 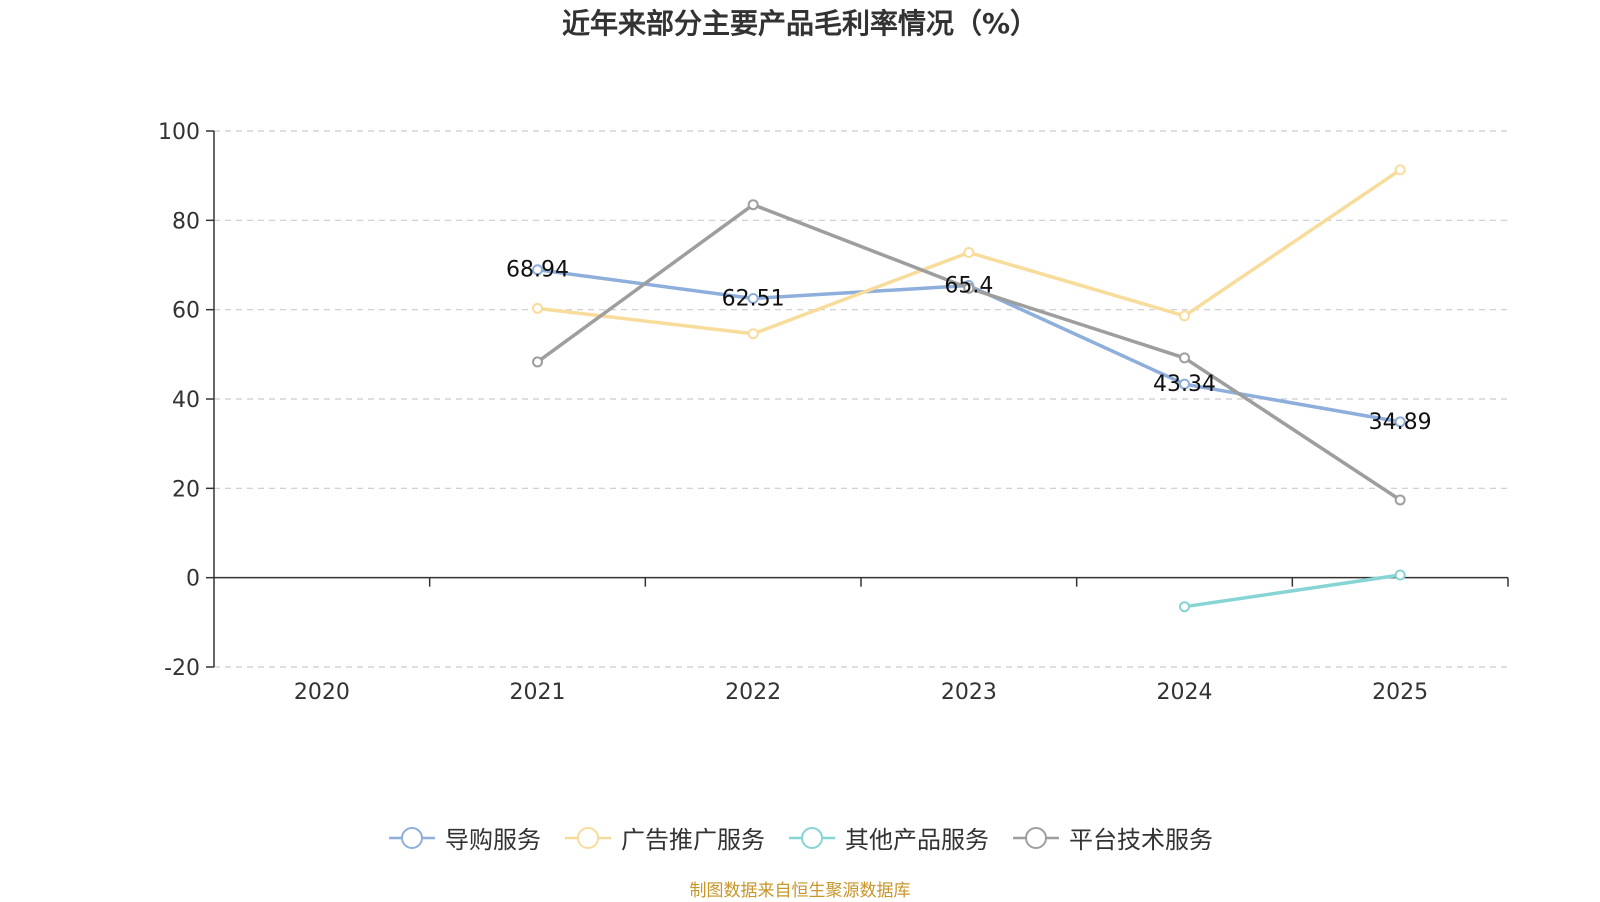 What do you see at coordinates (493, 840) in the screenshot?
I see `legend-label: 导购服务` at bounding box center [493, 840].